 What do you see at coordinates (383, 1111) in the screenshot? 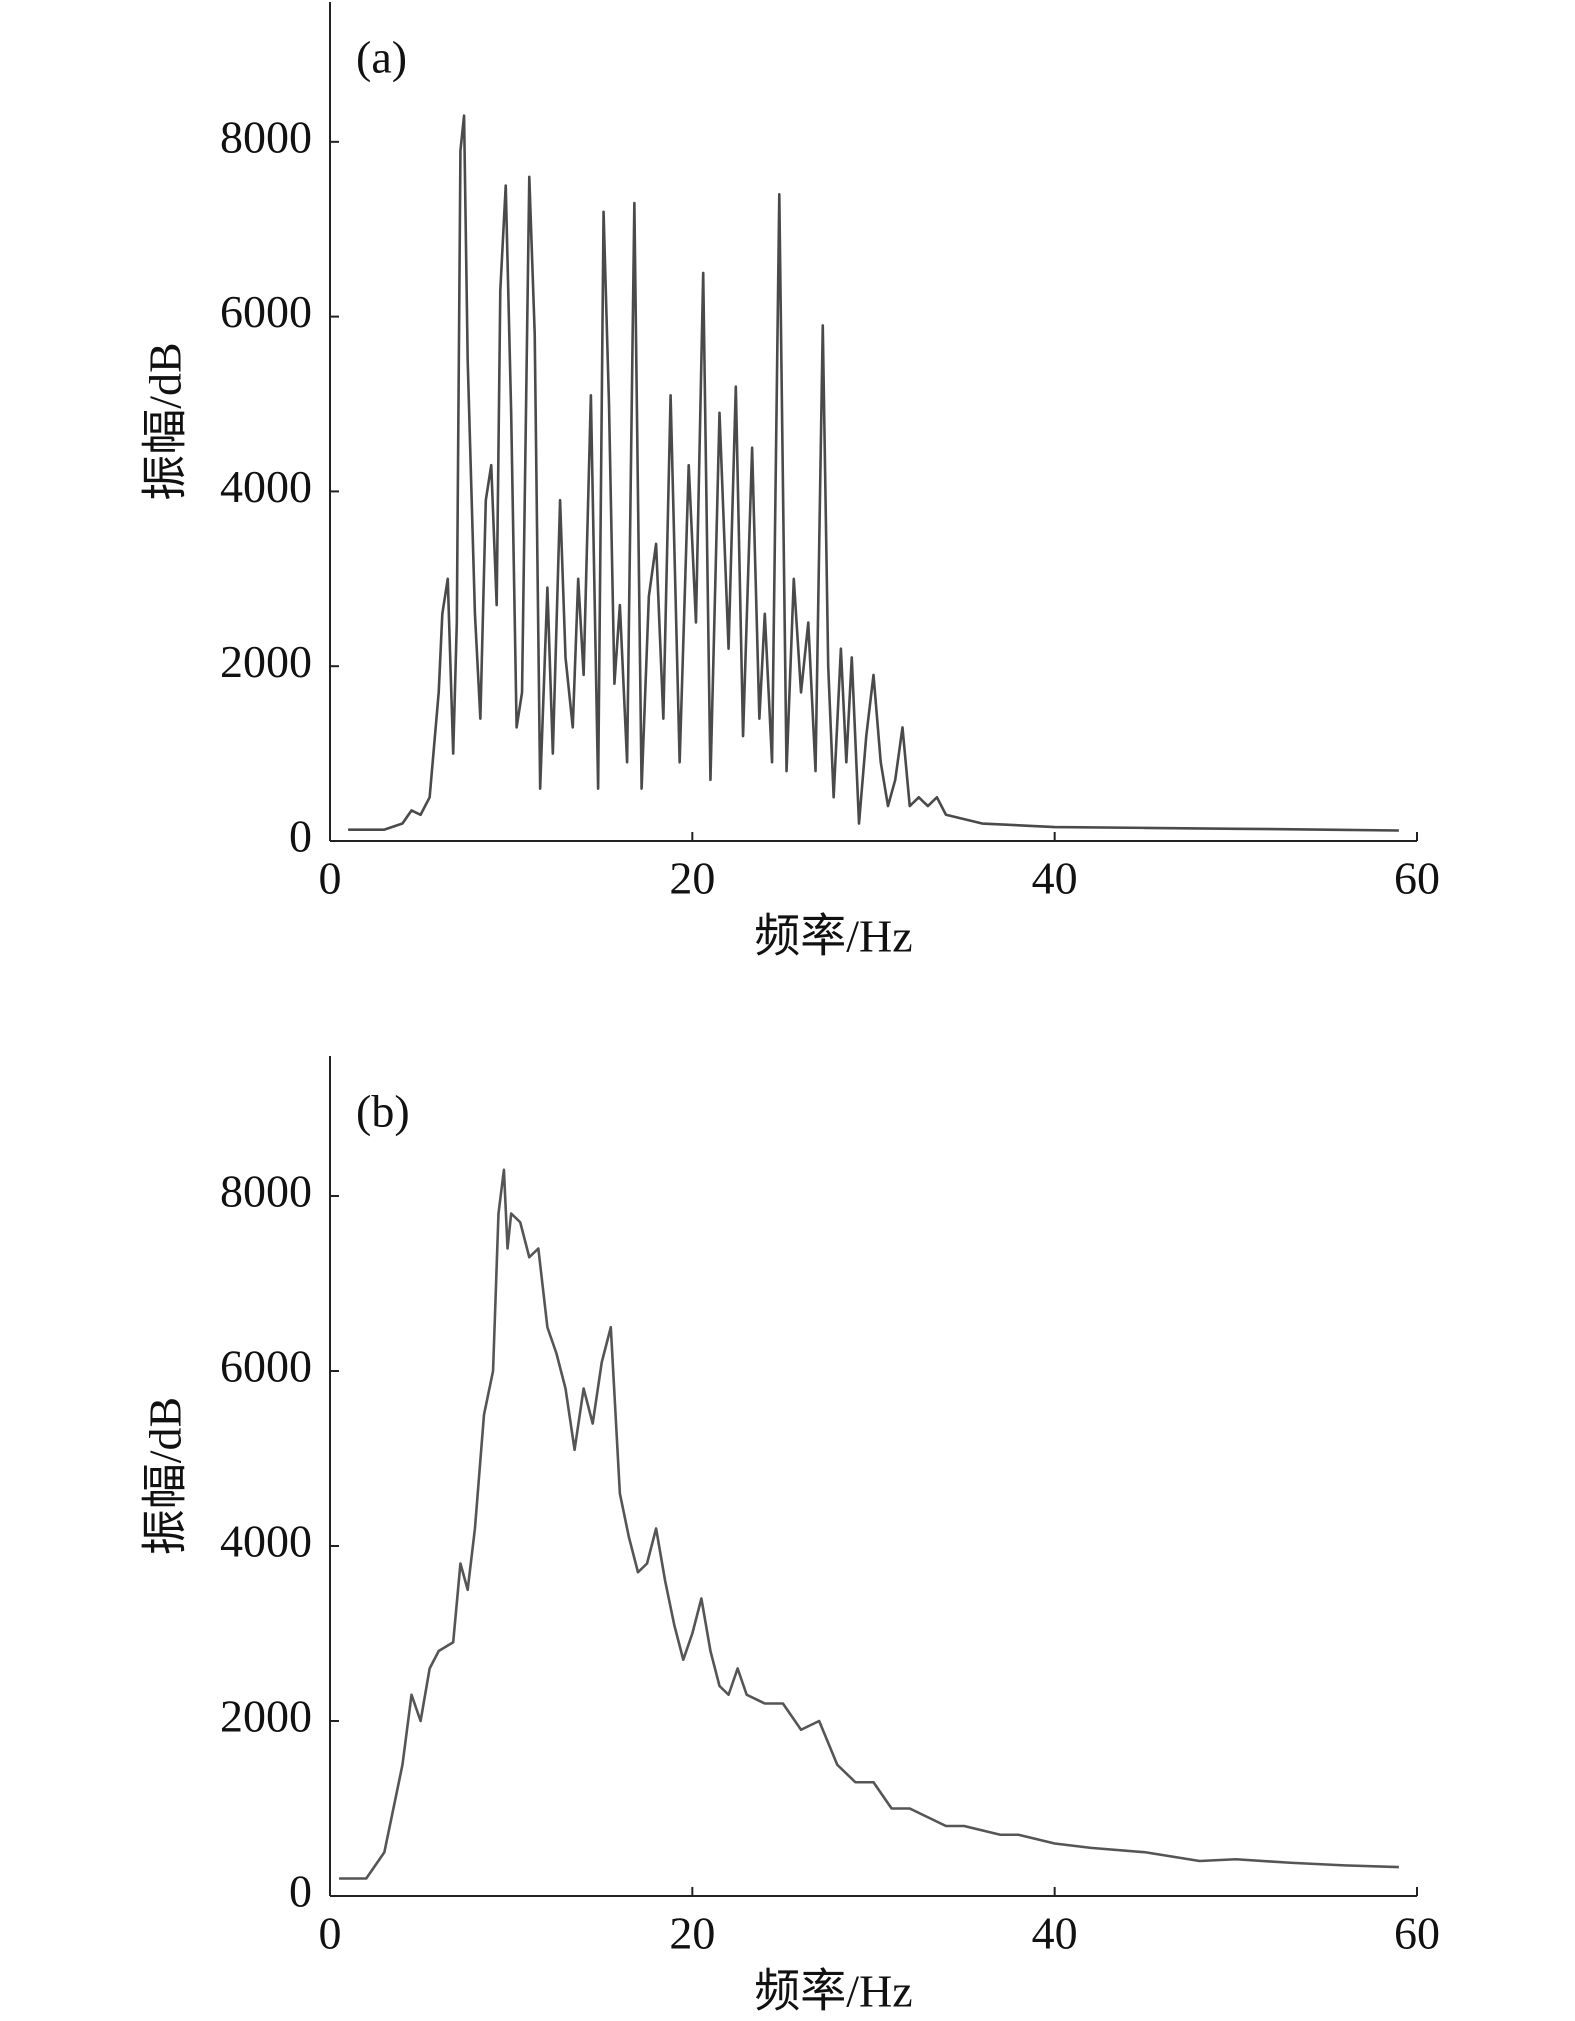
I see `panel-label: (b)` at bounding box center [383, 1111].